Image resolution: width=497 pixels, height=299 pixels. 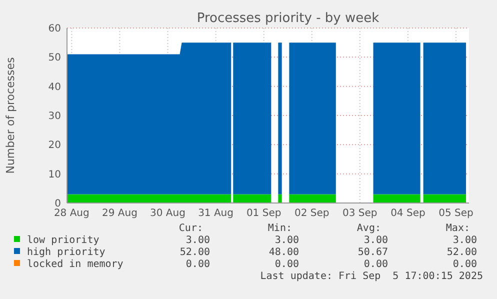 What do you see at coordinates (120, 213) in the screenshot?
I see `x-tick-label: 29 Aug` at bounding box center [120, 213].